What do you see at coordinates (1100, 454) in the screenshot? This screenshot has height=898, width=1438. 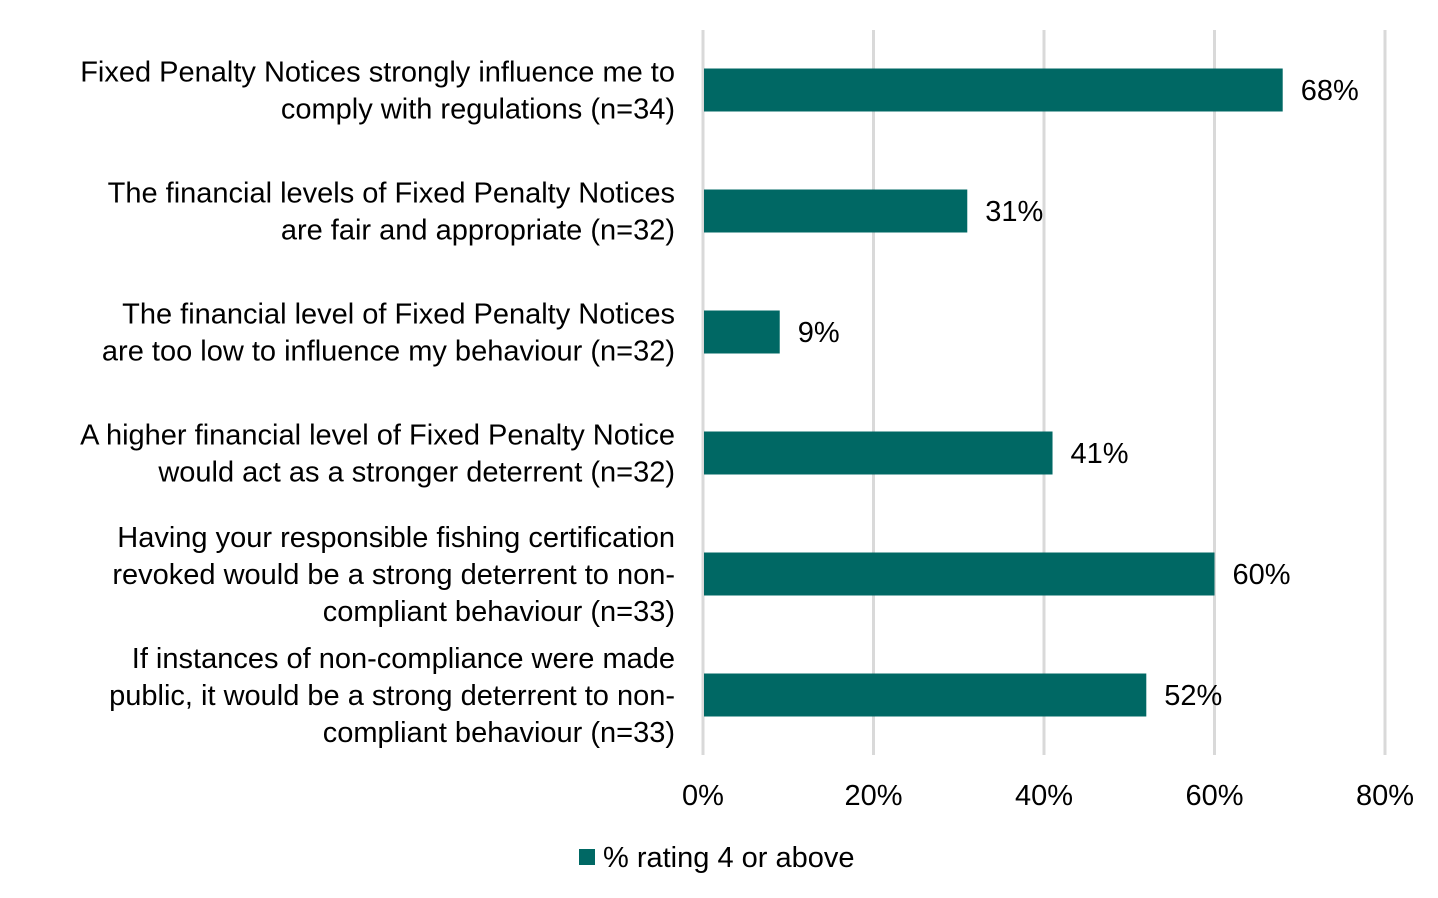 I see `data-label: 41%` at bounding box center [1100, 454].